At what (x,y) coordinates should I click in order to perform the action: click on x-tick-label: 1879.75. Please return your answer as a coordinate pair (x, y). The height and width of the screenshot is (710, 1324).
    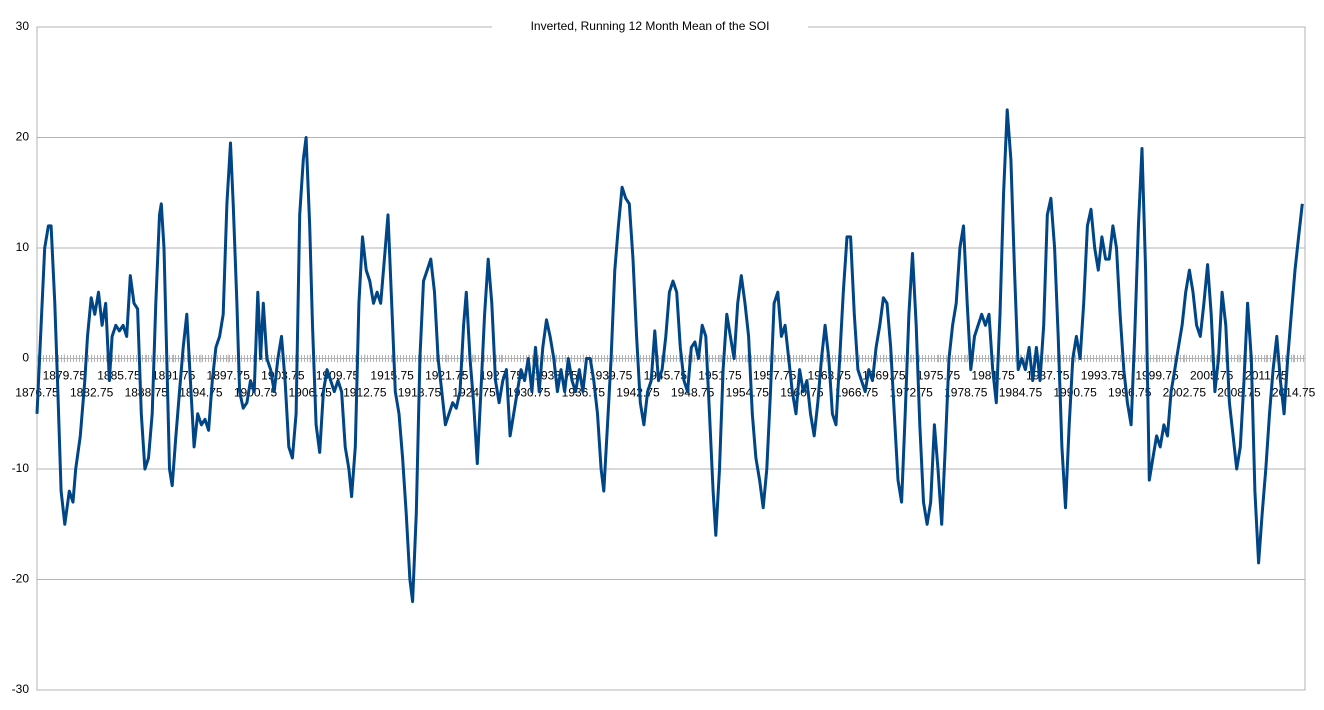
    Looking at the image, I should click on (65, 376).